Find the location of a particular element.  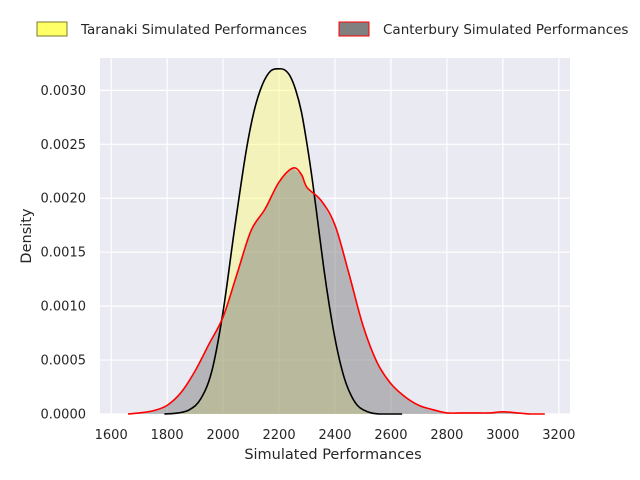

x-tick-label: 2000 is located at coordinates (223, 435).